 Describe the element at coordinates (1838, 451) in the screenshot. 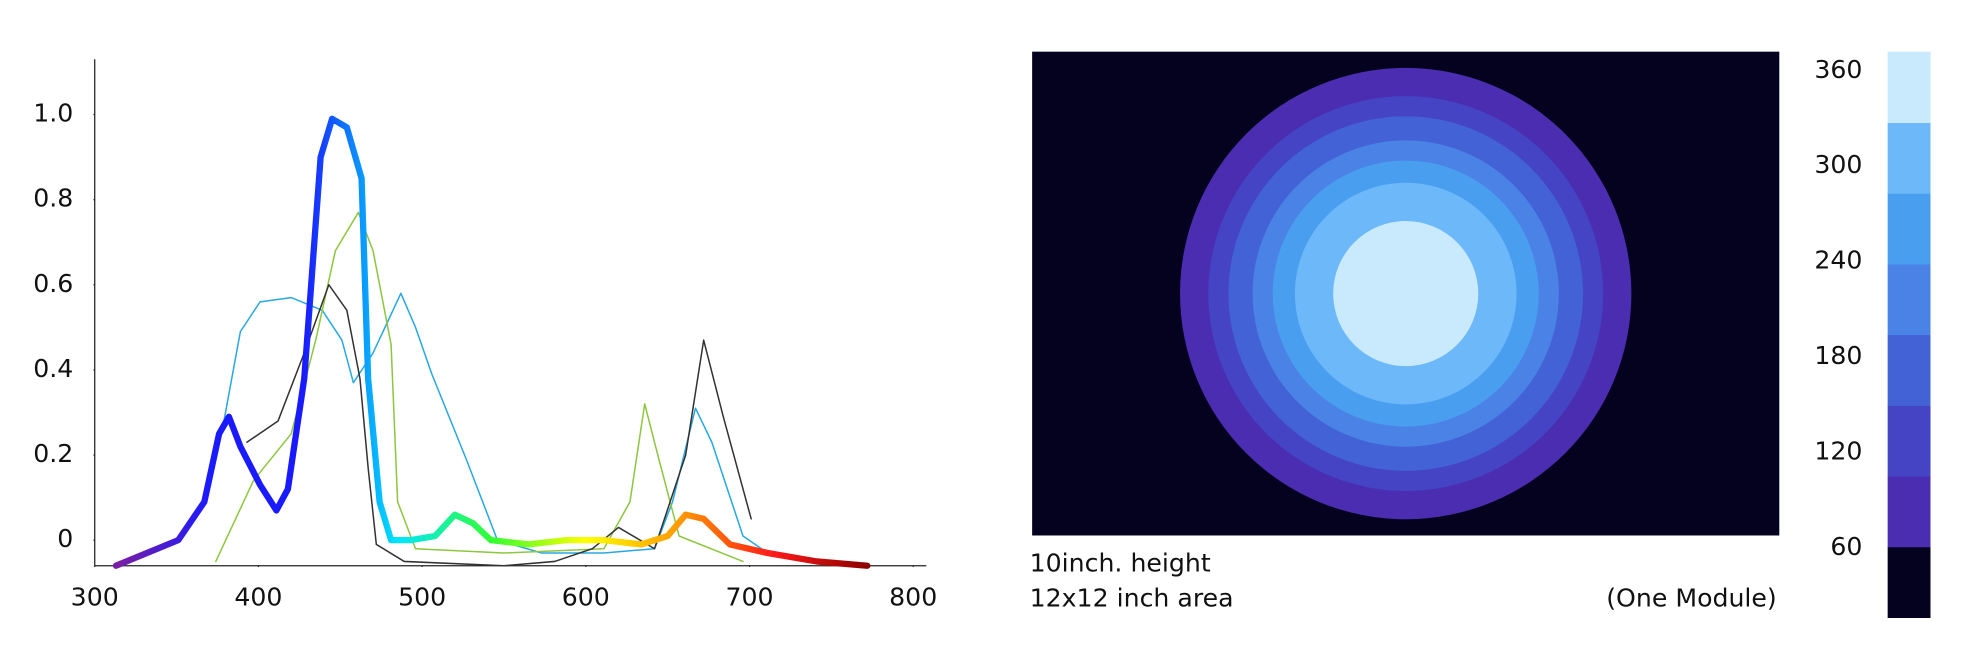

I see `colorbar-tick-label: 120` at that location.